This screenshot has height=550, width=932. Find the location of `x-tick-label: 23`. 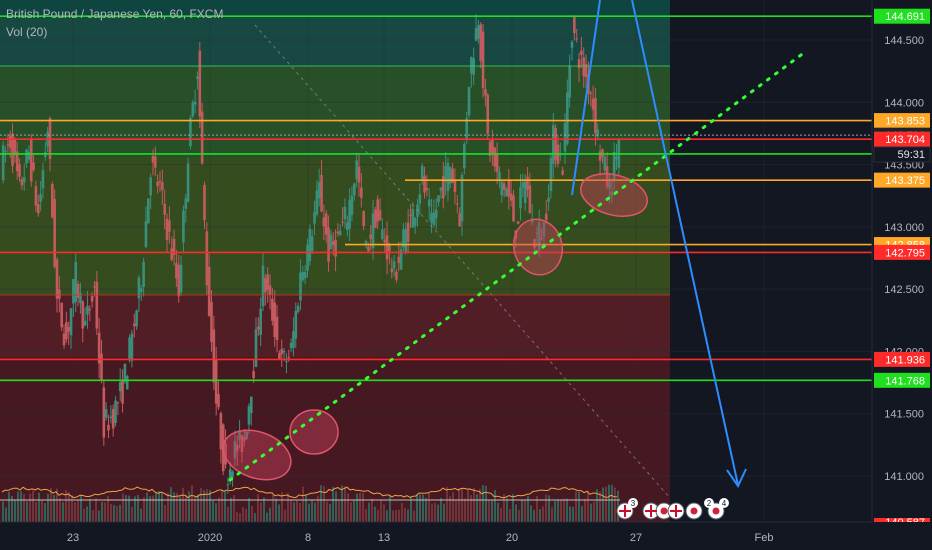

x-tick-label: 23 is located at coordinates (73, 538).